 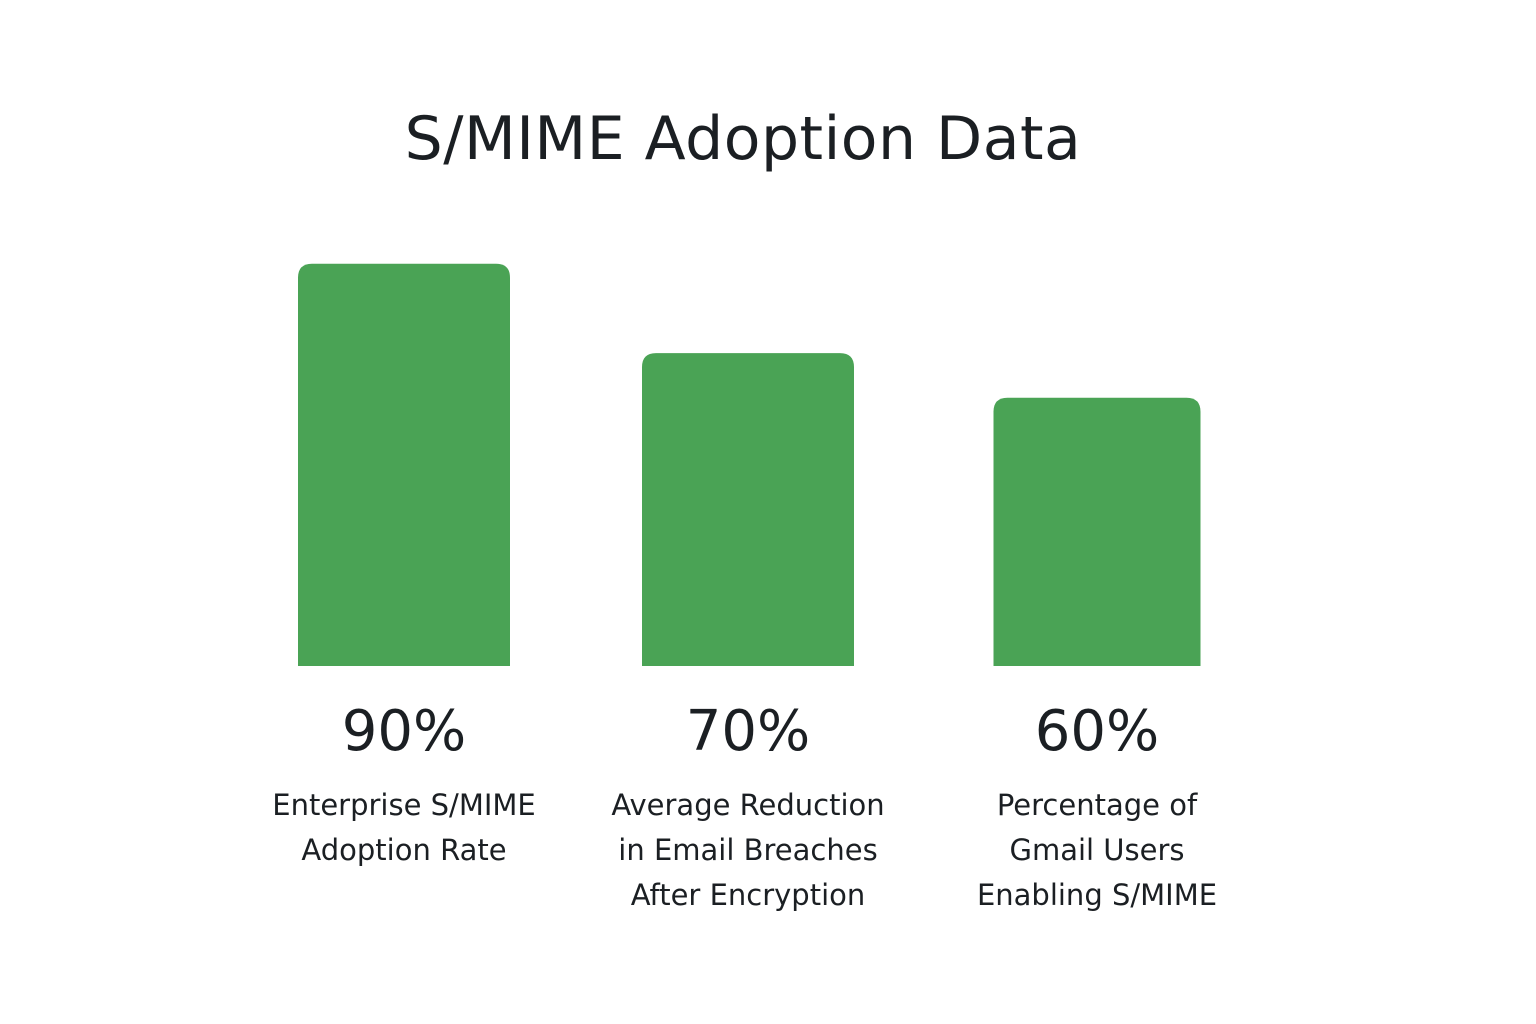 I want to click on category-label-line: Adoption Rate, so click(x=403, y=850).